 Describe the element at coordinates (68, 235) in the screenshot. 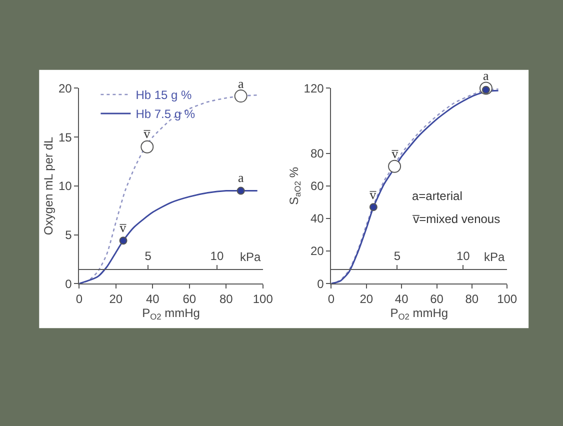

I see `y-tick-label: 5` at that location.